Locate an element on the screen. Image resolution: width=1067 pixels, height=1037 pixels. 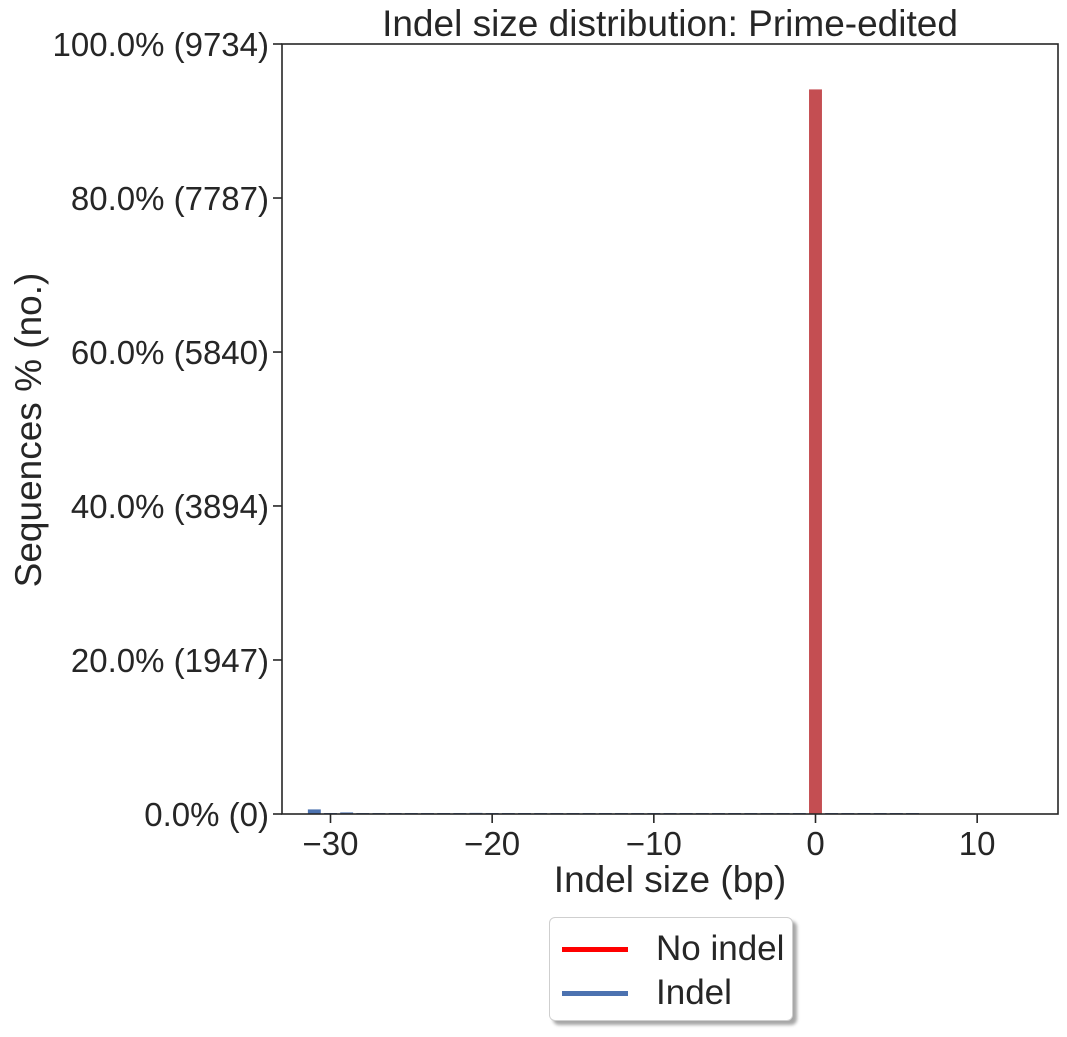
chart-title: Indel size distribution: Prime-edited is located at coordinates (670, 23).